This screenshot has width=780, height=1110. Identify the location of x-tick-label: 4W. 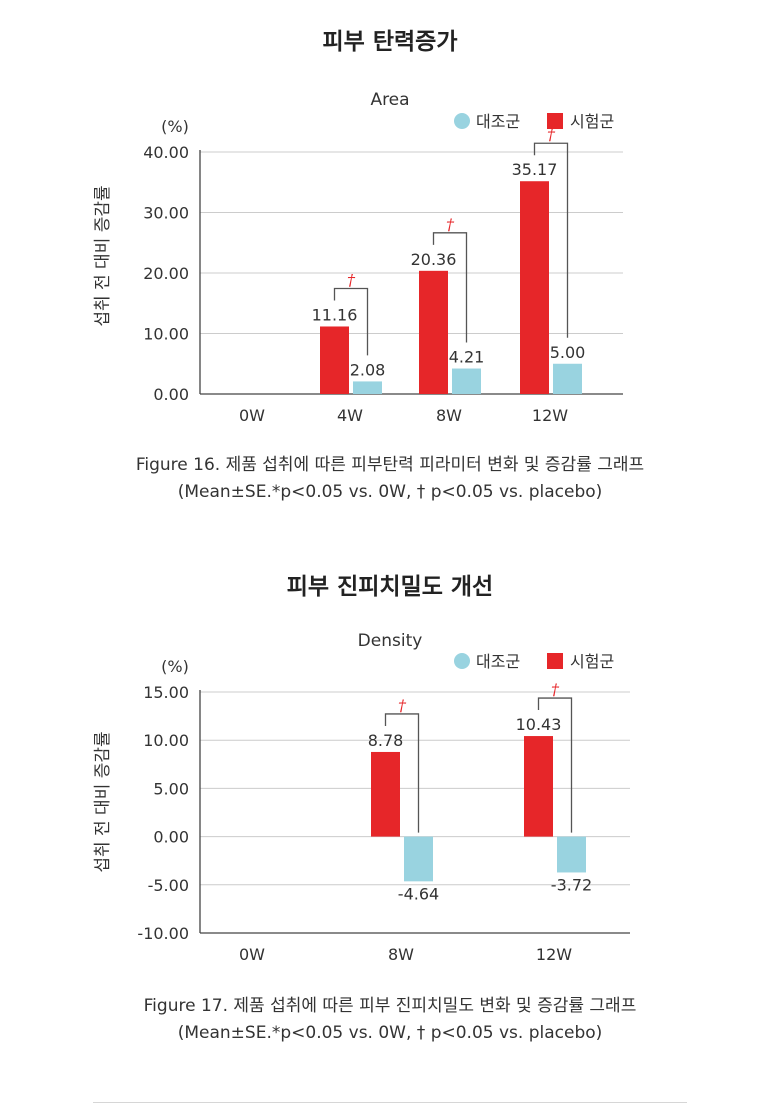
(350, 415).